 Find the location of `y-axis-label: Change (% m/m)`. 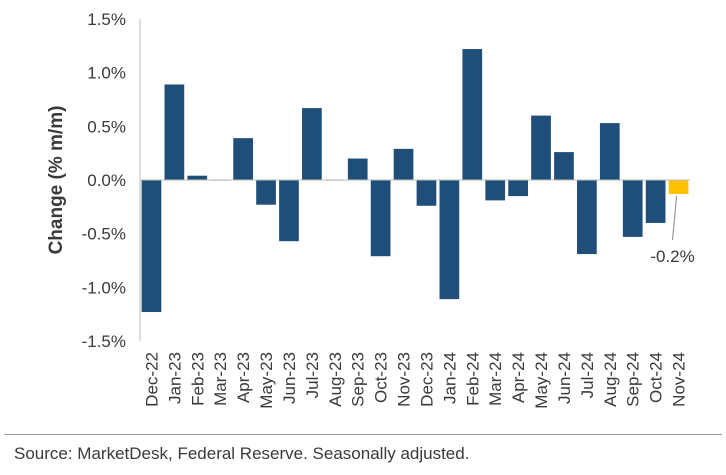

y-axis-label: Change (% m/m) is located at coordinates (56, 180).